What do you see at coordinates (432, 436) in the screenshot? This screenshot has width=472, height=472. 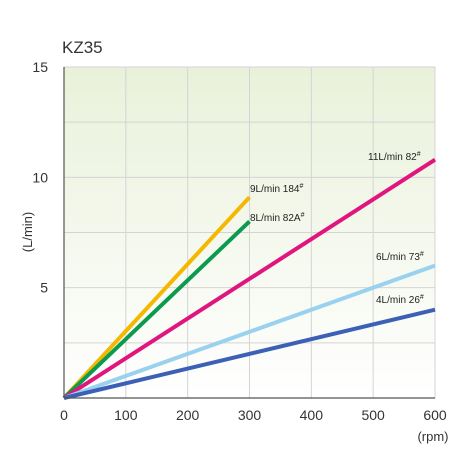 I see `x-axis-label: (rpm)` at bounding box center [432, 436].